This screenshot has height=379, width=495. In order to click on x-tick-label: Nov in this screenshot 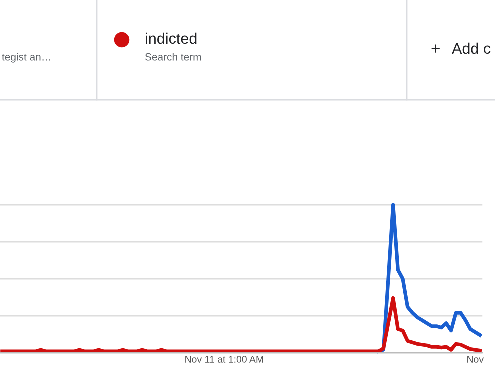, I will do `click(476, 359)`.